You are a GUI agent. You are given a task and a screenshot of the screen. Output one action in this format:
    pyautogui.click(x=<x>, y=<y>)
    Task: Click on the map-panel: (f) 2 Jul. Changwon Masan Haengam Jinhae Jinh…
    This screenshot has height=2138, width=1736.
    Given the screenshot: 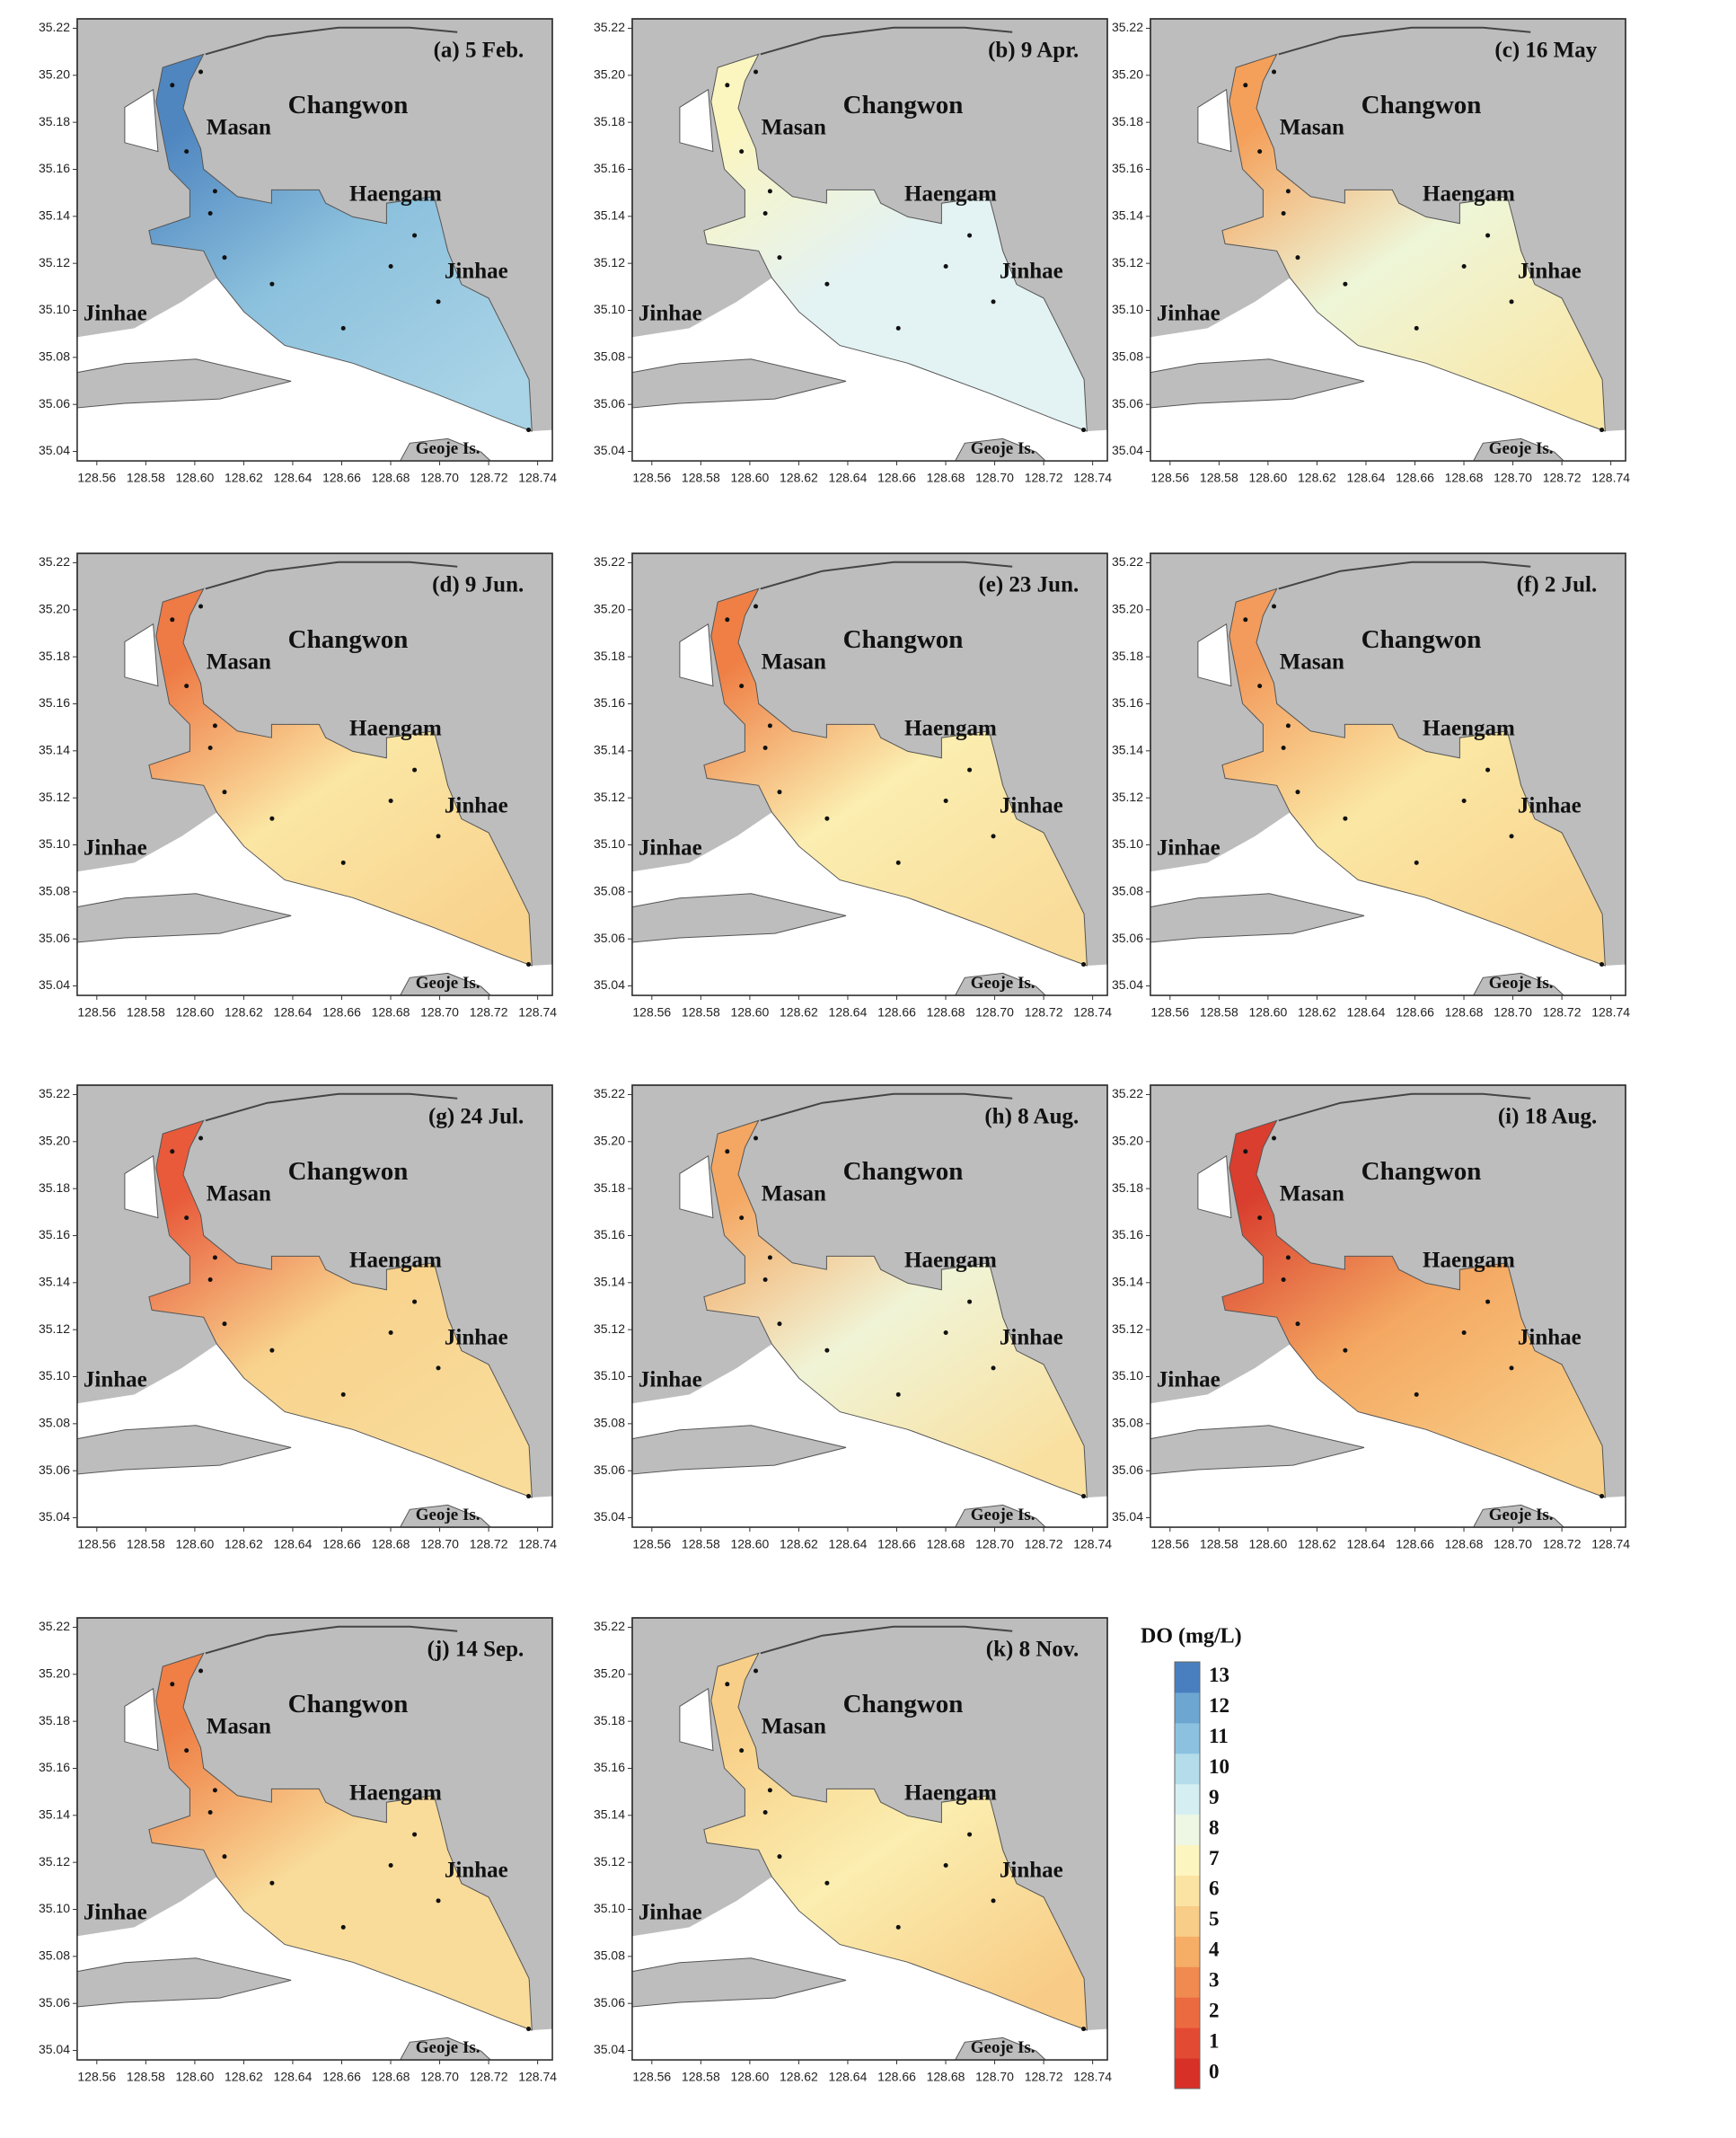 What is the action you would take?
    pyautogui.click(x=1371, y=786)
    